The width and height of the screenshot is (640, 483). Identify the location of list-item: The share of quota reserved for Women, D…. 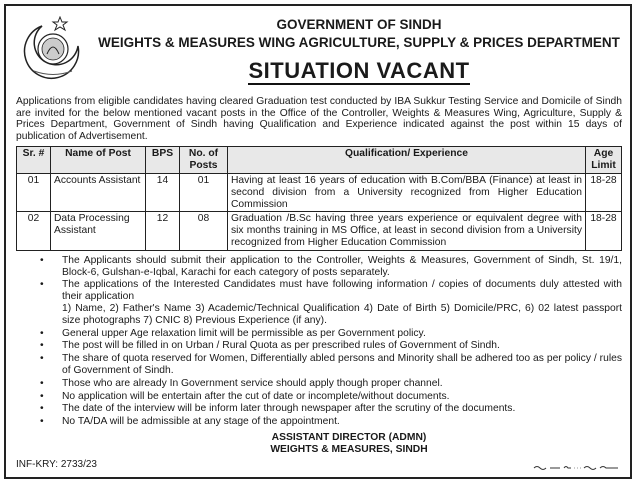
(330, 365).